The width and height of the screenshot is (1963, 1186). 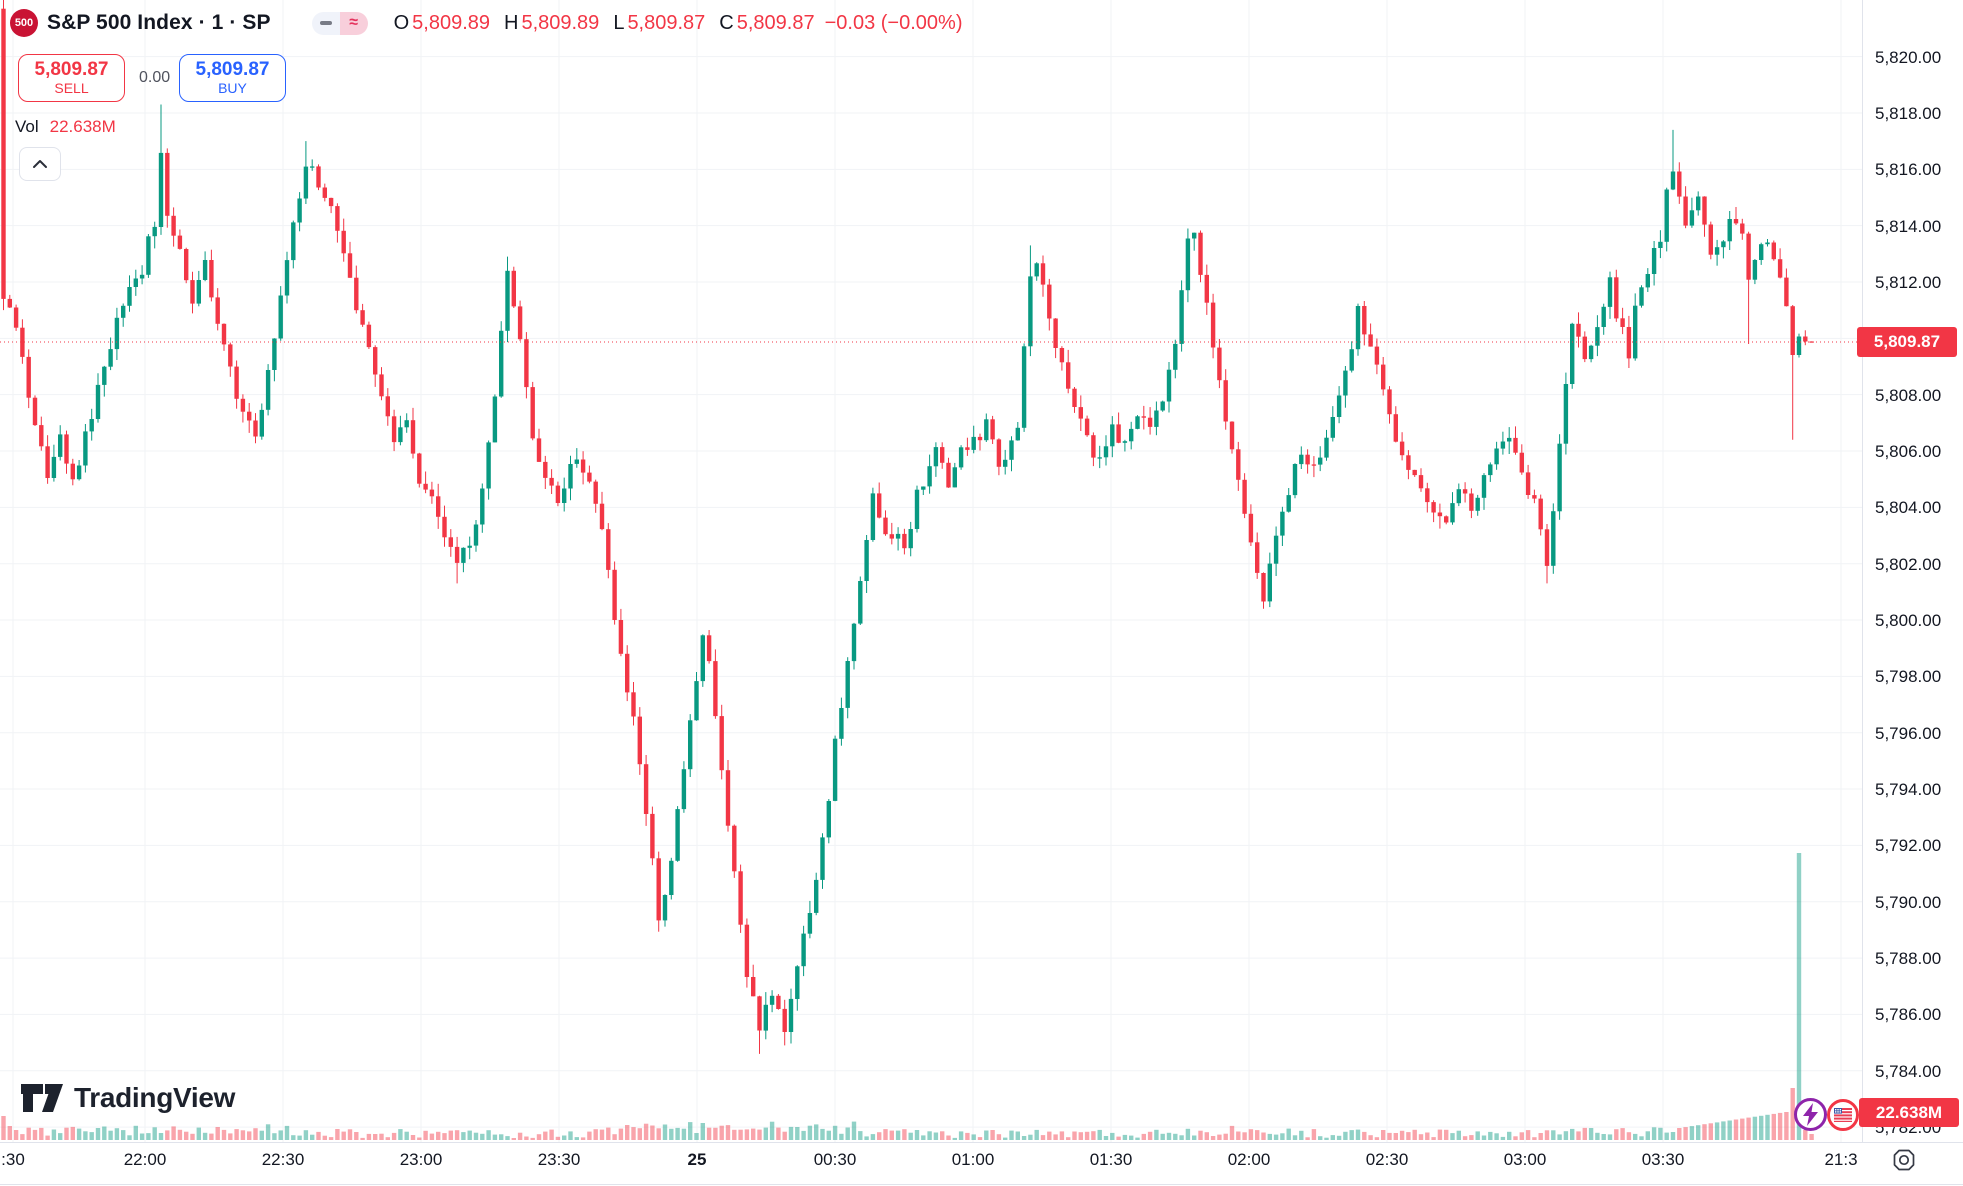 What do you see at coordinates (127, 1098) in the screenshot?
I see `tradingview-logo: TradingView` at bounding box center [127, 1098].